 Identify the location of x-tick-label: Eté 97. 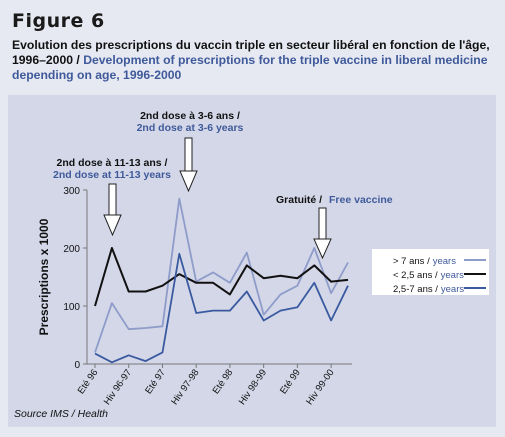
(155, 381).